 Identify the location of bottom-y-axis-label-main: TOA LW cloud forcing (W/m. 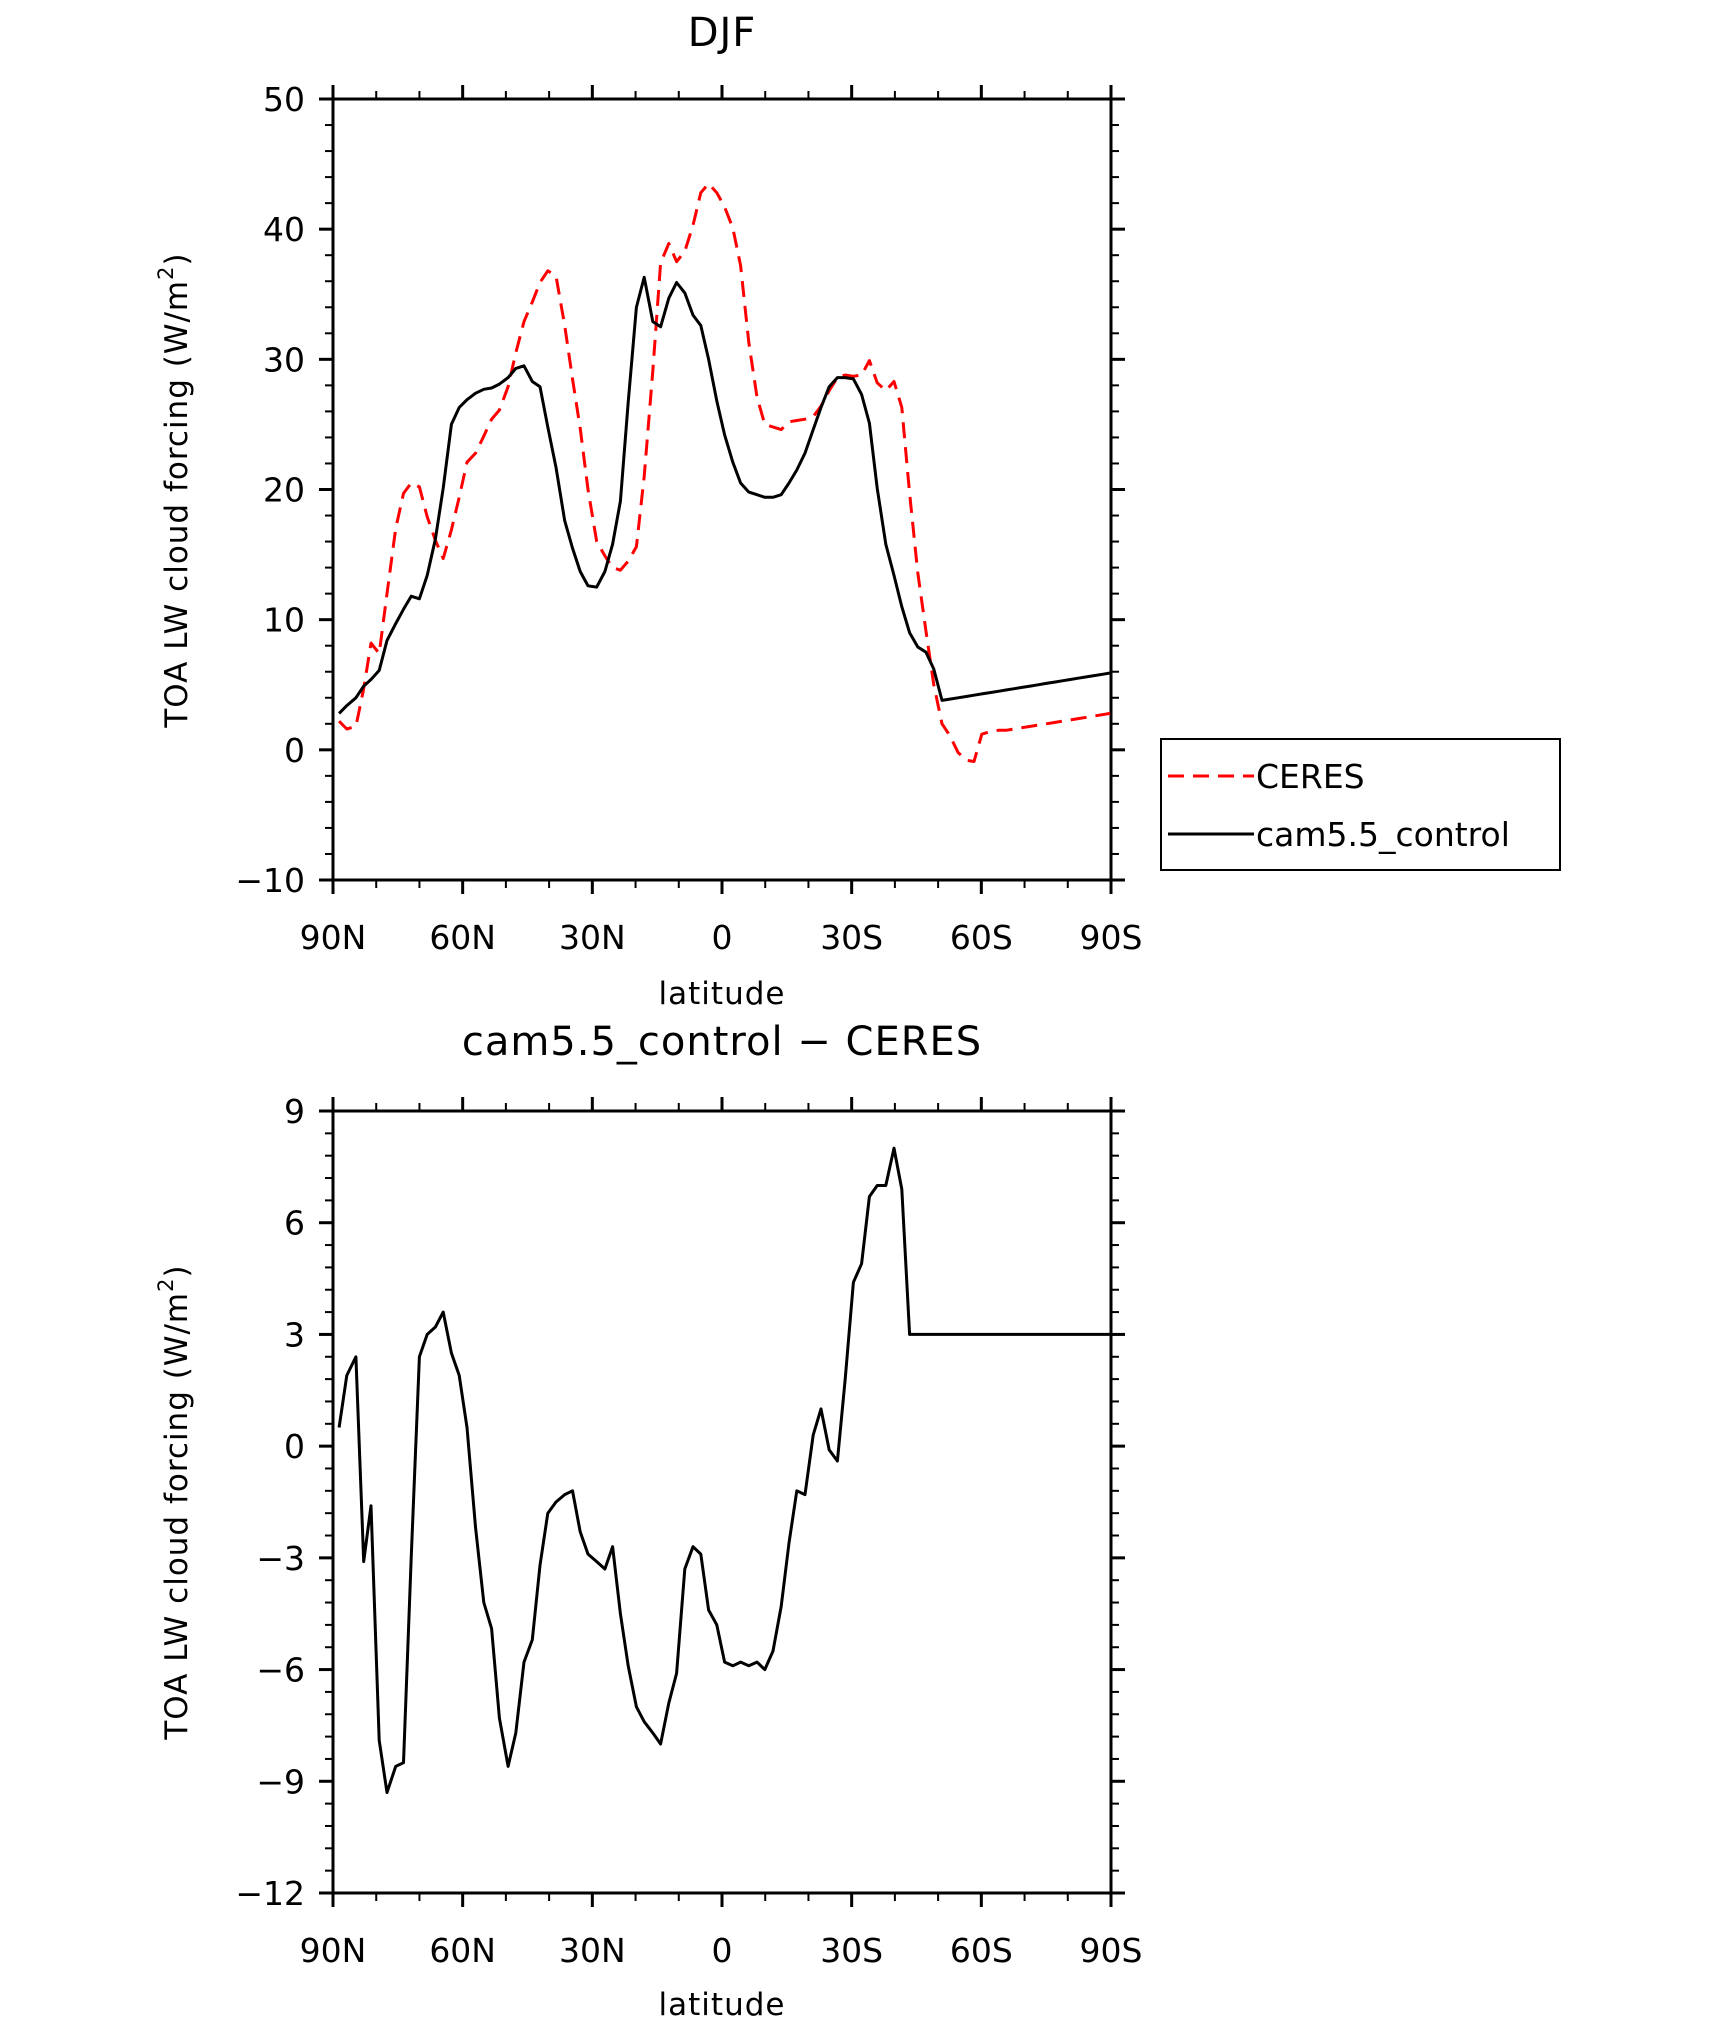
(177, 1516).